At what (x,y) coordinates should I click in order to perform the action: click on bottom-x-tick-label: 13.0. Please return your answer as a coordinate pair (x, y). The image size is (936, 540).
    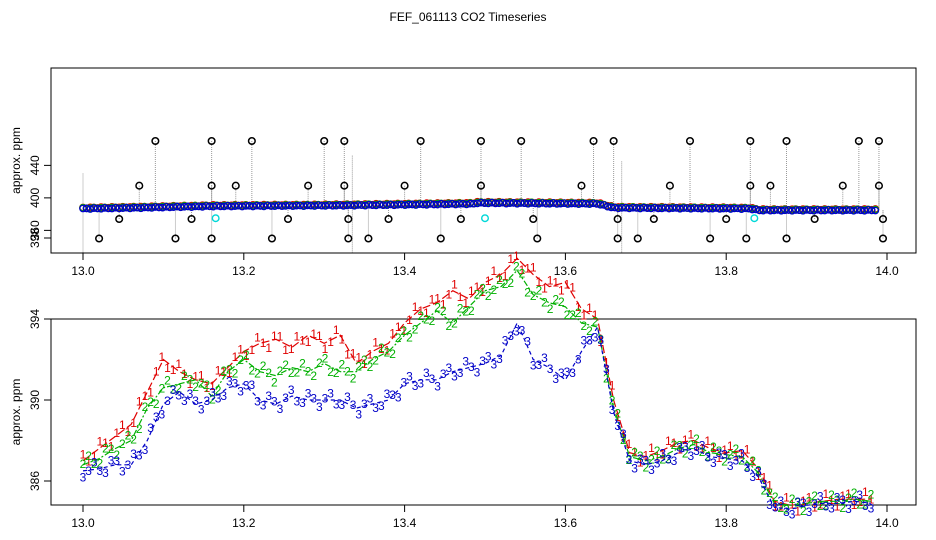
    Looking at the image, I should click on (83, 523).